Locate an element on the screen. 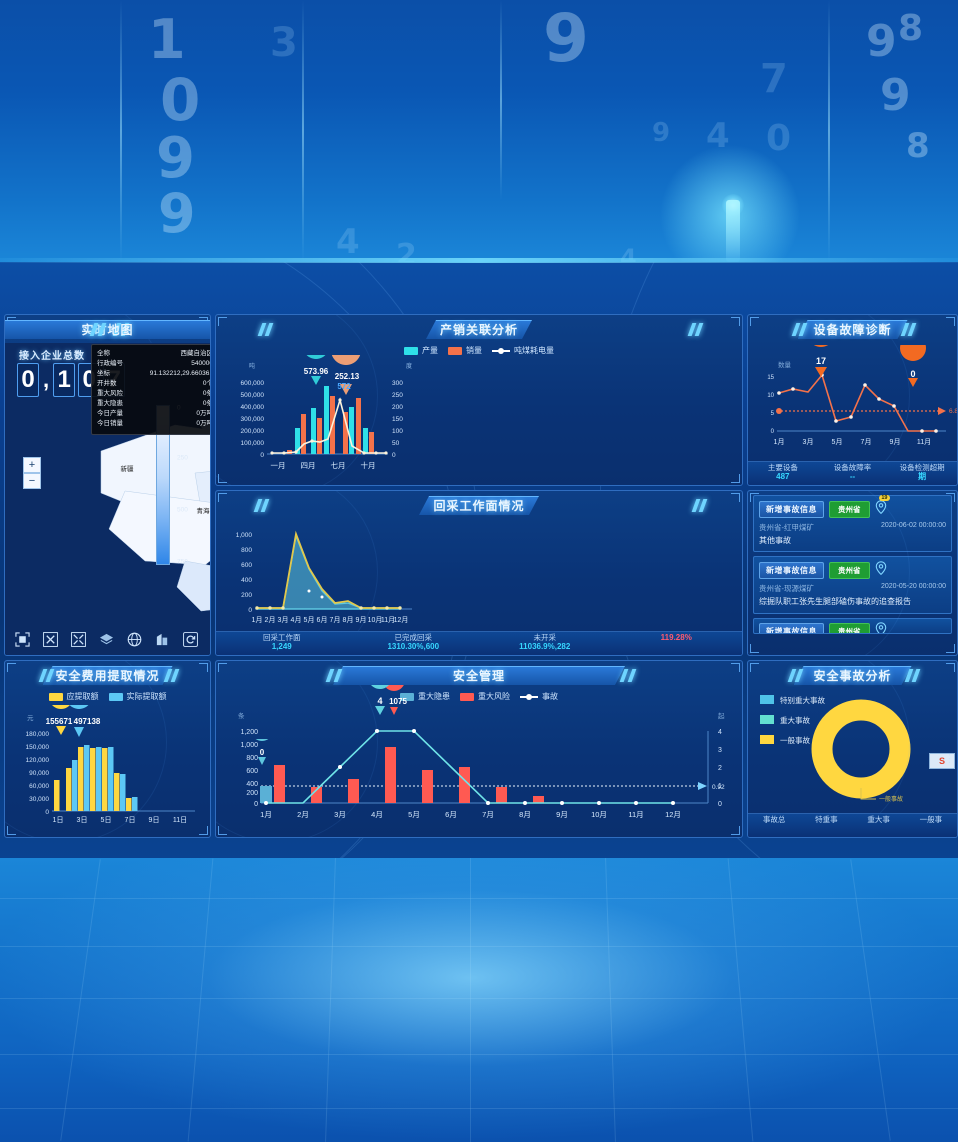 This screenshot has height=1142, width=958. svg-text: 0 is located at coordinates (912, 374).